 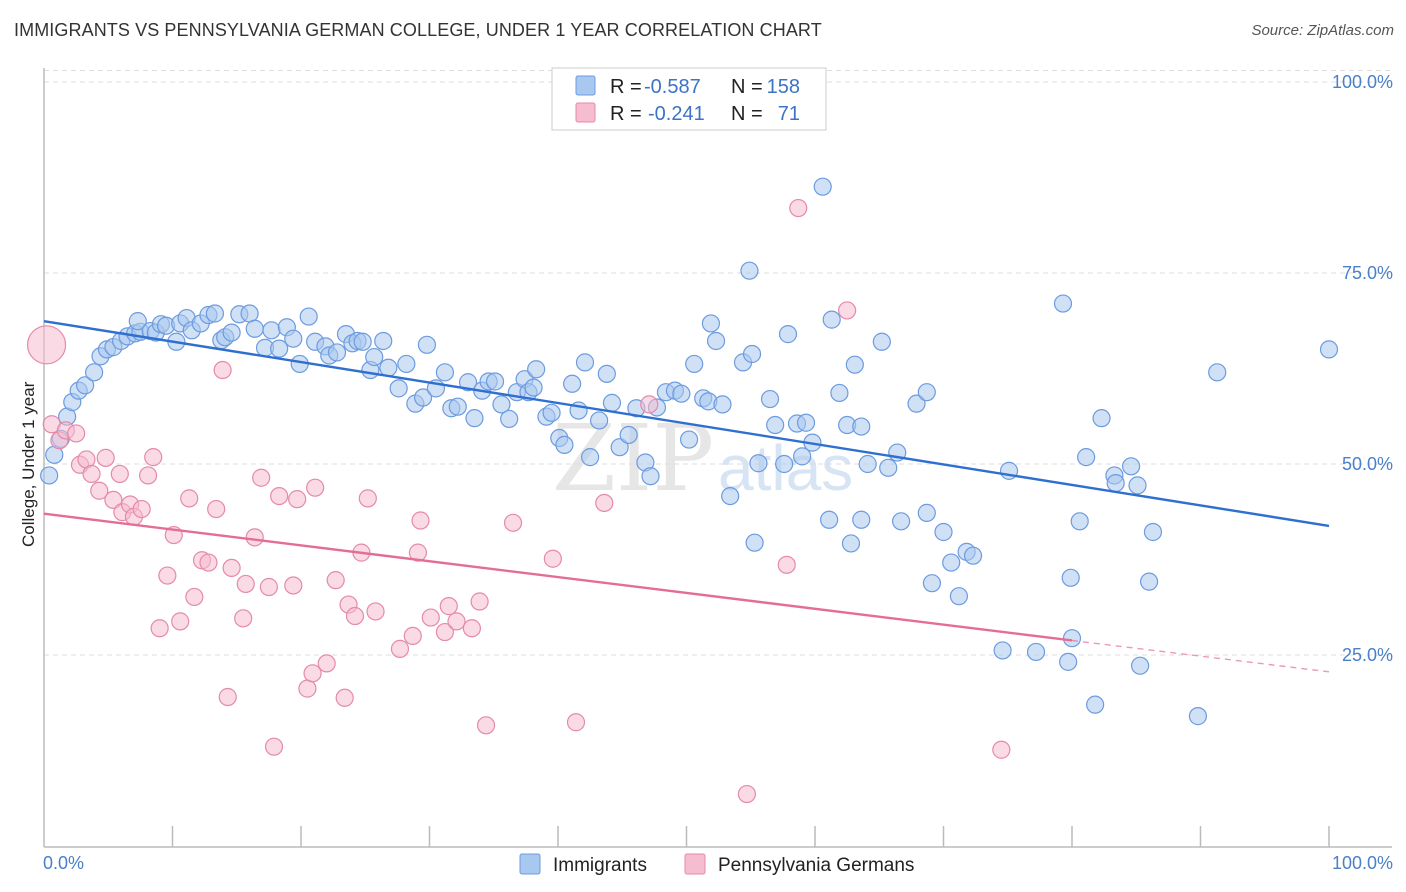 I want to click on watermark-zip: ZIP, so click(x=633, y=458).